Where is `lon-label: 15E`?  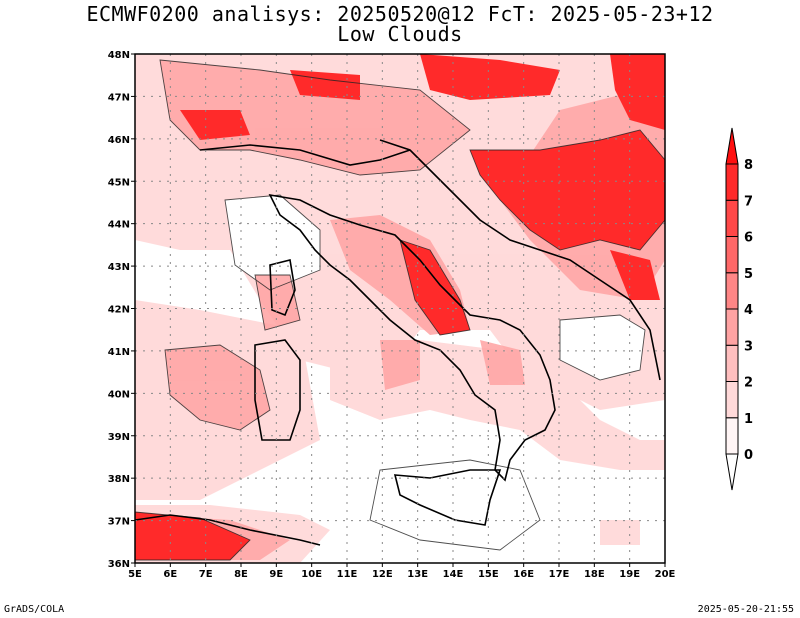
lon-label: 15E is located at coordinates (488, 574).